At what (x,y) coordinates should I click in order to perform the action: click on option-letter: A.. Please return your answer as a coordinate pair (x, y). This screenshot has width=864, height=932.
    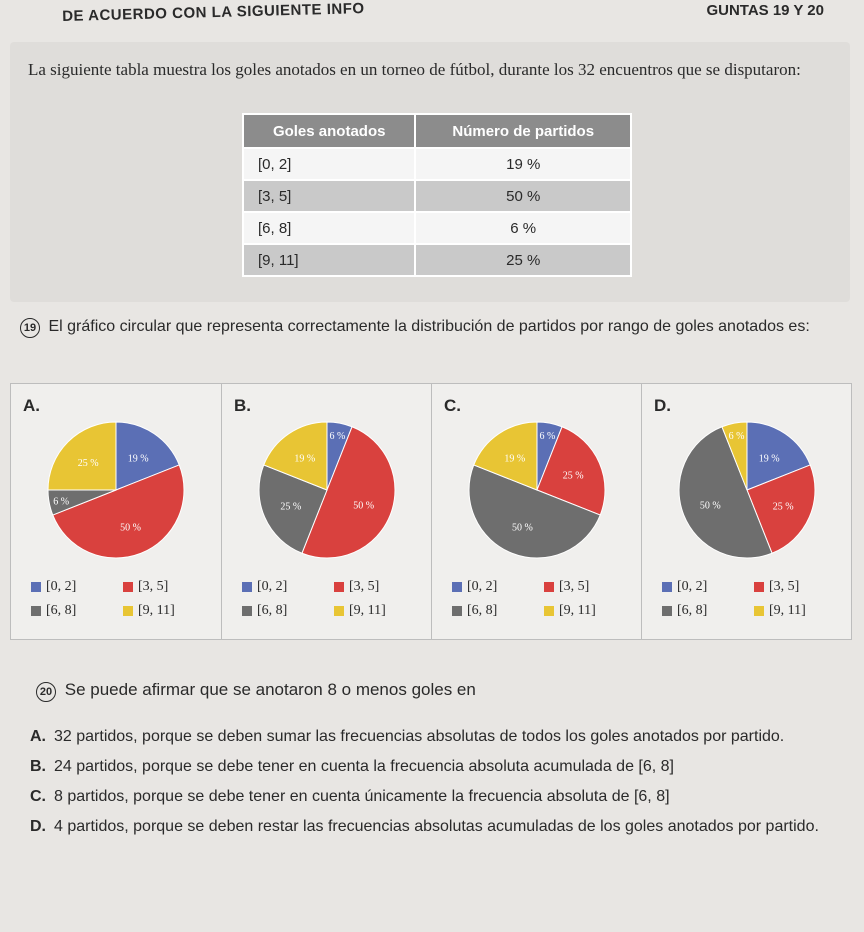
    Looking at the image, I should click on (31, 405).